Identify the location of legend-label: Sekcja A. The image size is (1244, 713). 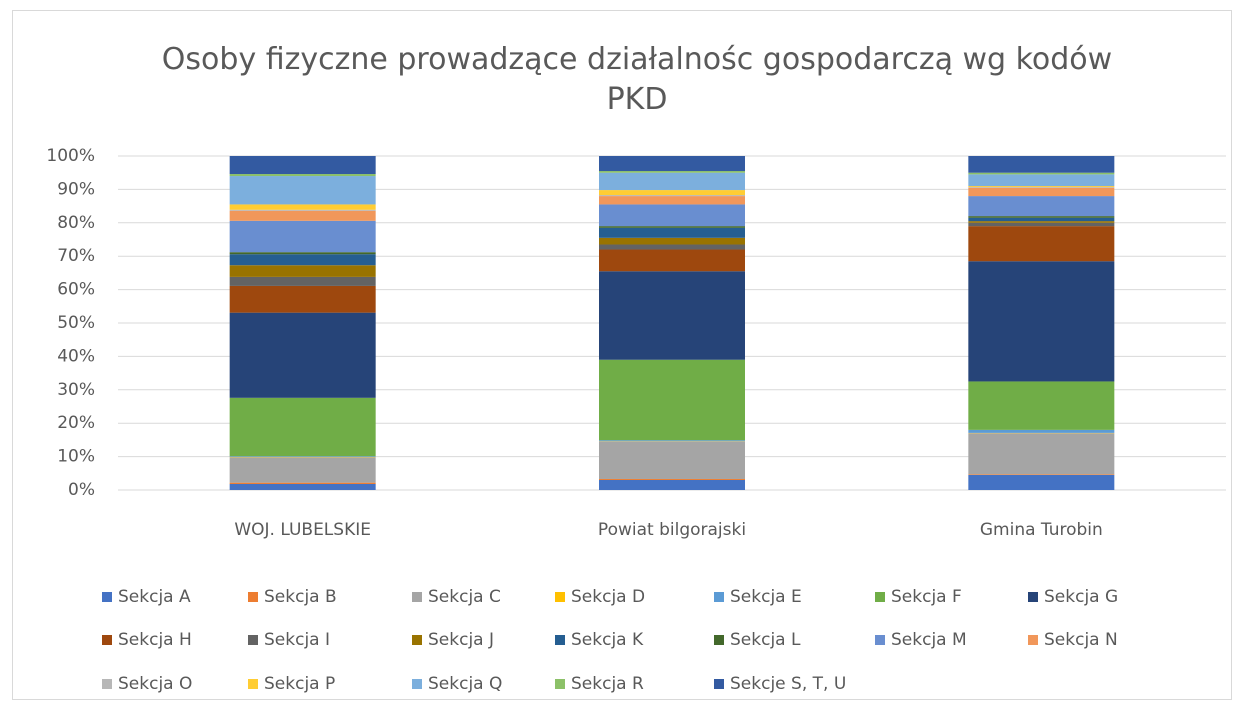
(154, 597).